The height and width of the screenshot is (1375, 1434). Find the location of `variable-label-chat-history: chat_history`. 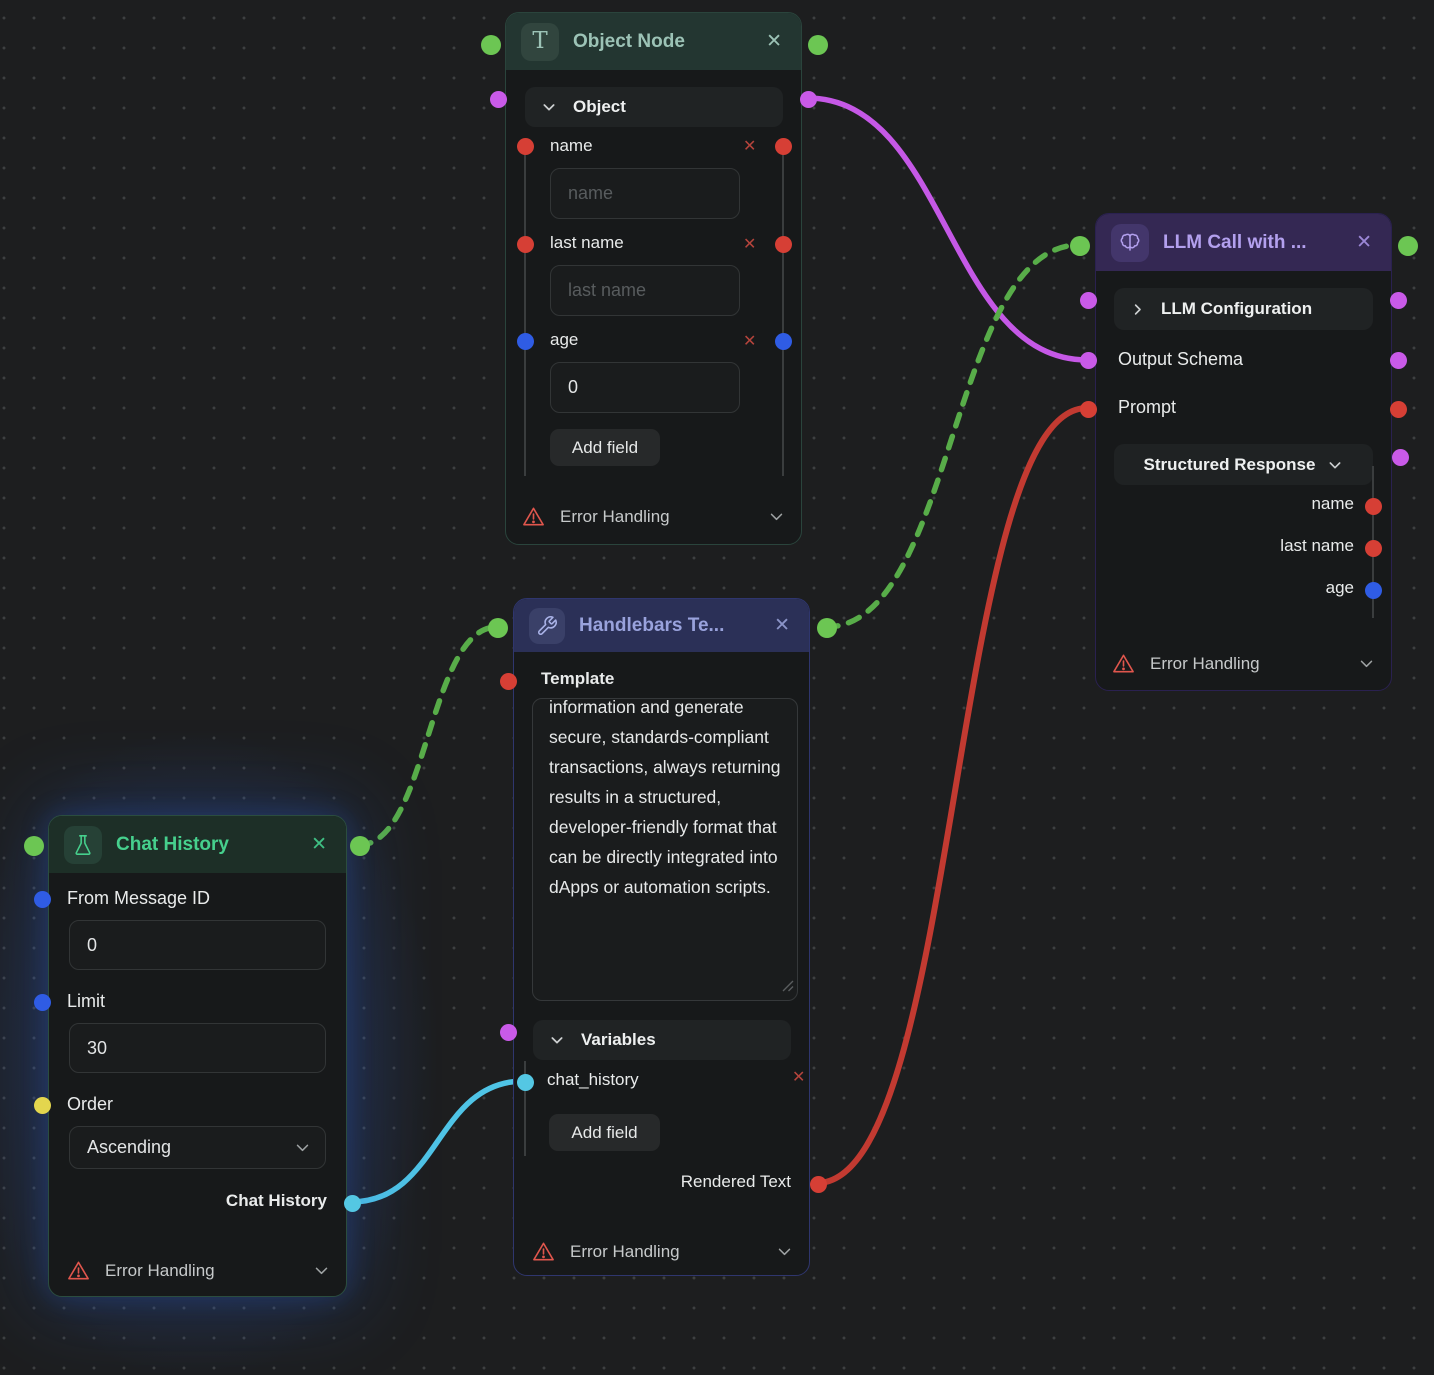

variable-label-chat-history: chat_history is located at coordinates (593, 1079).